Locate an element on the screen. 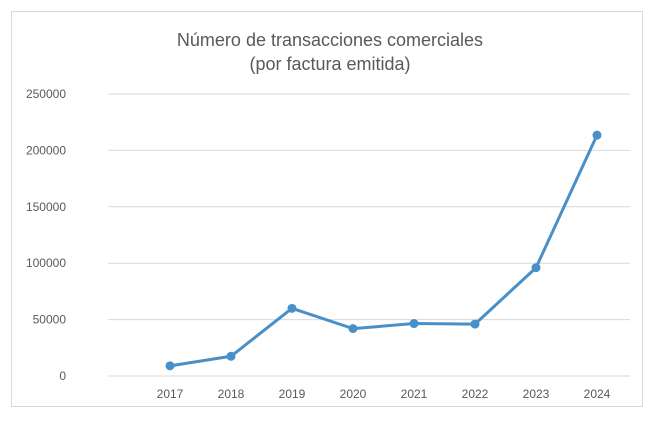  data-point-2022 is located at coordinates (475, 324).